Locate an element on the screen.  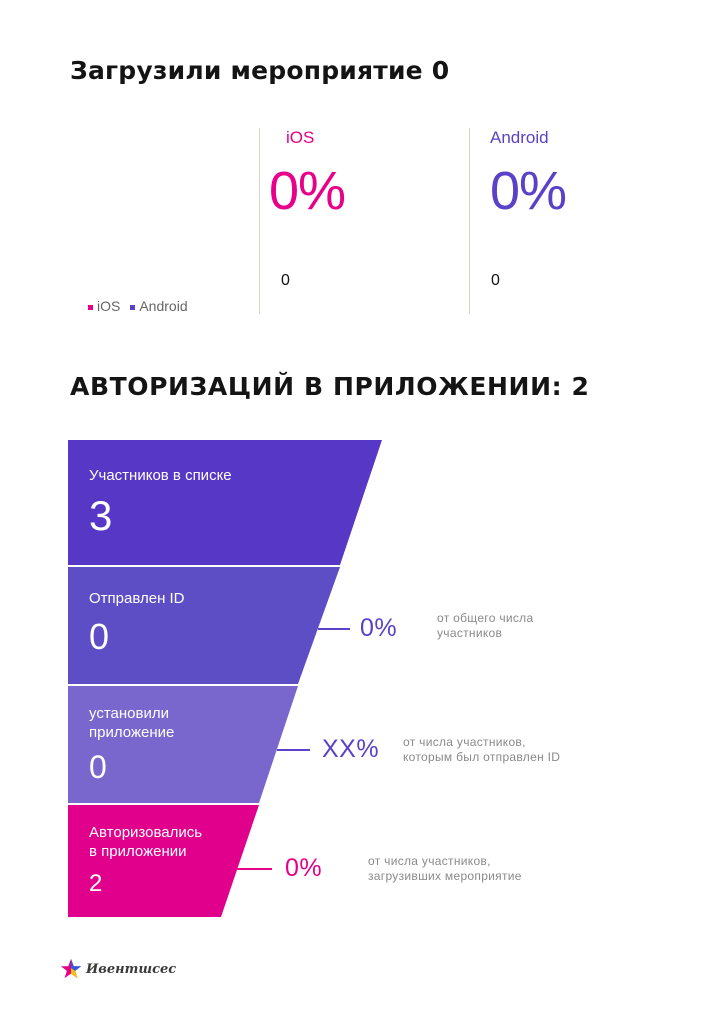
funnel-stage-installed is located at coordinates (183, 744).